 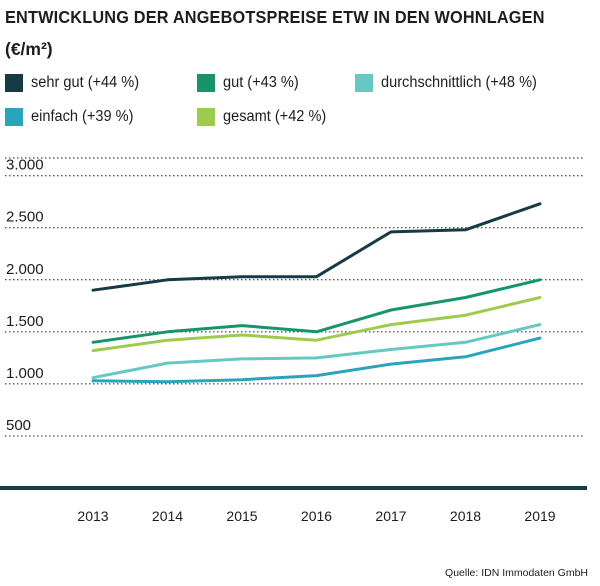 What do you see at coordinates (275, 116) in the screenshot?
I see `legend-label: gesamt (+42 %)` at bounding box center [275, 116].